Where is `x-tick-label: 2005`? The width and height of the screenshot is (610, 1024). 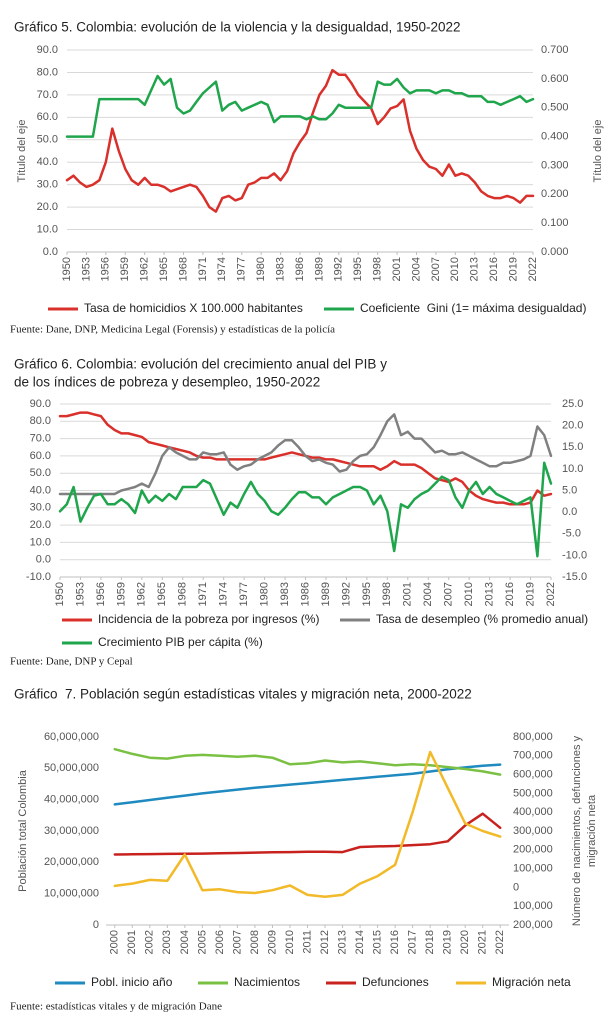
x-tick-label: 2005 is located at coordinates (202, 942).